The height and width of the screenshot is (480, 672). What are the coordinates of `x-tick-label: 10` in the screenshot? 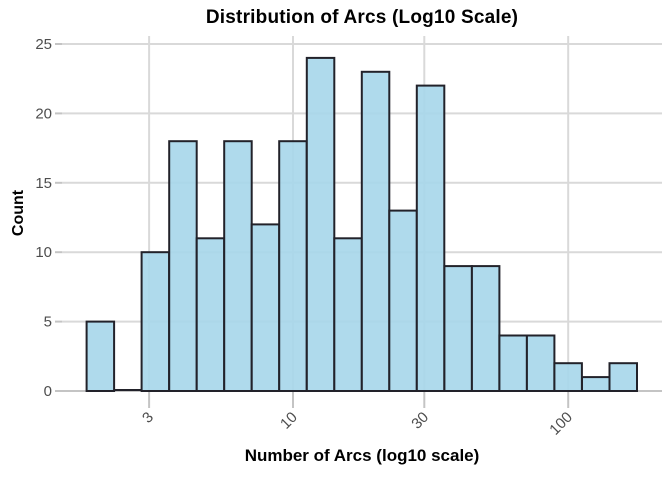 It's located at (289, 421).